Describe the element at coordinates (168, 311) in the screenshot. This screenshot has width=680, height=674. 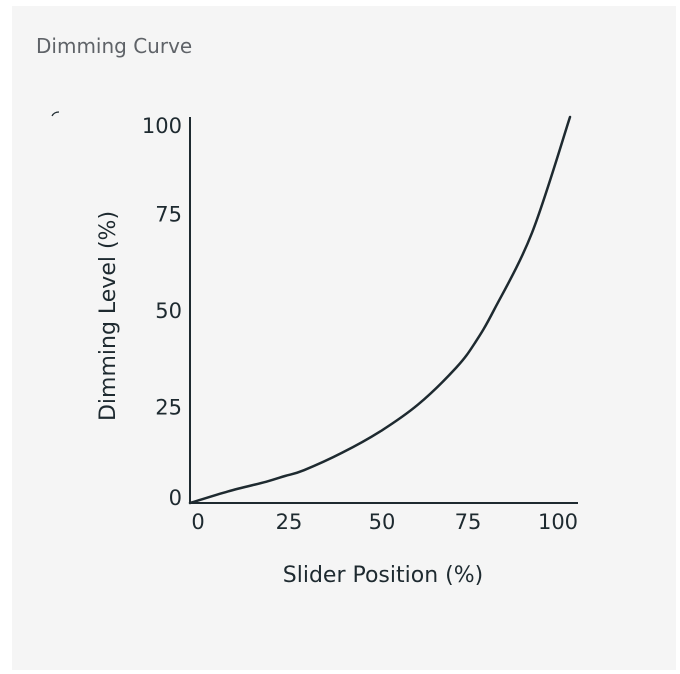
I see `y-tick-label: 50` at that location.